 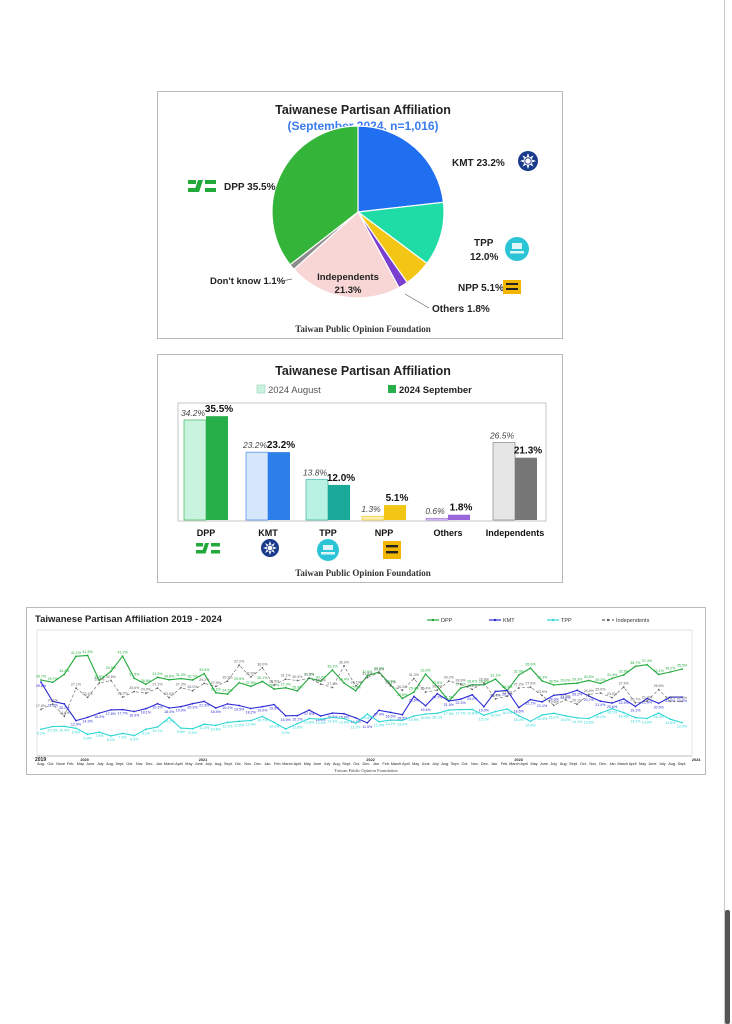 What do you see at coordinates (216, 712) in the screenshot?
I see `data-label-kmt: 18.4%` at bounding box center [216, 712].